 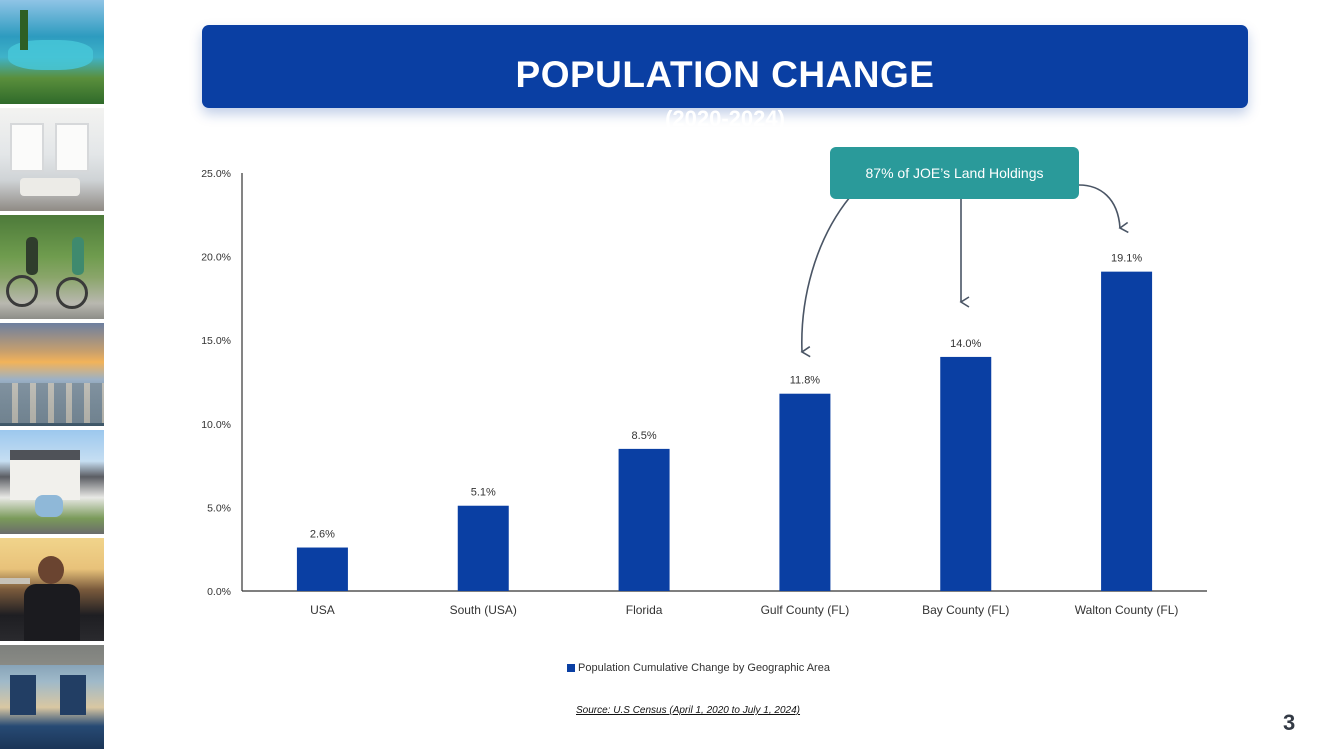 I want to click on photo-bikes, so click(x=52, y=267).